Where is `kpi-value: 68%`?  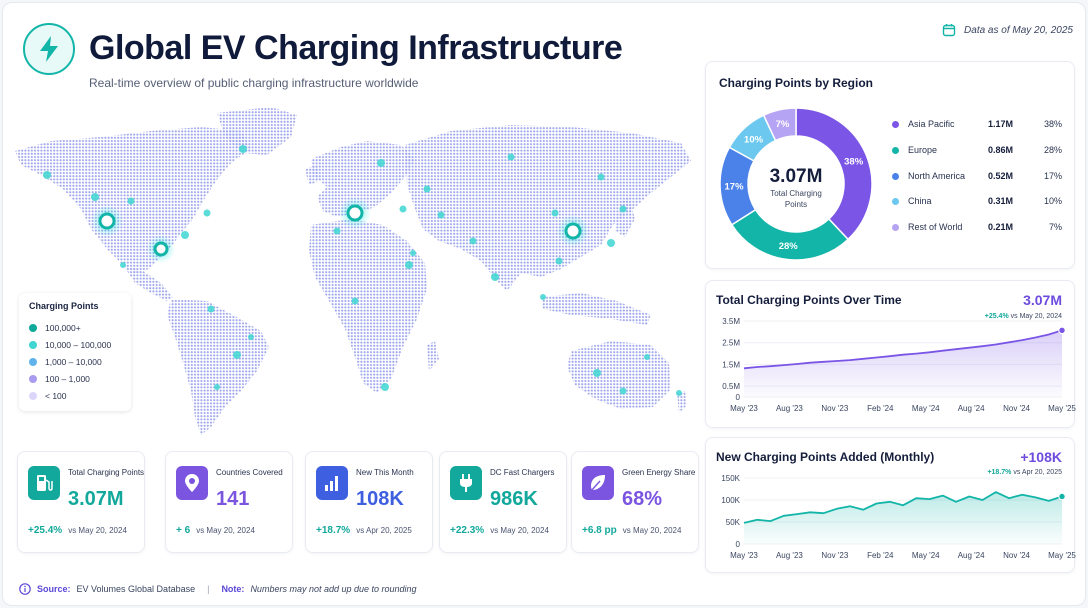
kpi-value: 68% is located at coordinates (642, 499).